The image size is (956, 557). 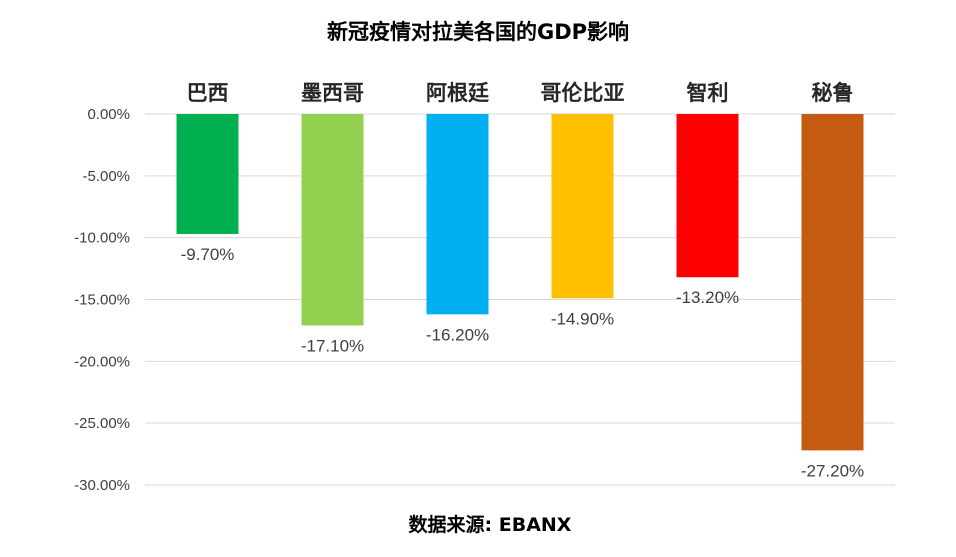 I want to click on data-label: -16.20%, so click(x=457, y=334).